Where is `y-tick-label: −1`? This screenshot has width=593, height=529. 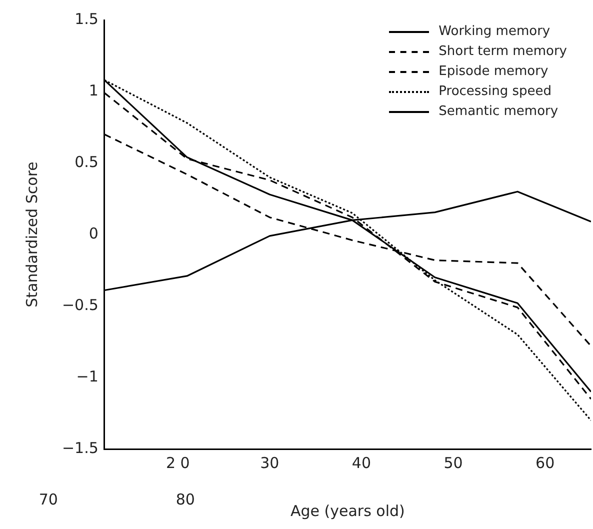 y-tick-label: −1 is located at coordinates (87, 376).